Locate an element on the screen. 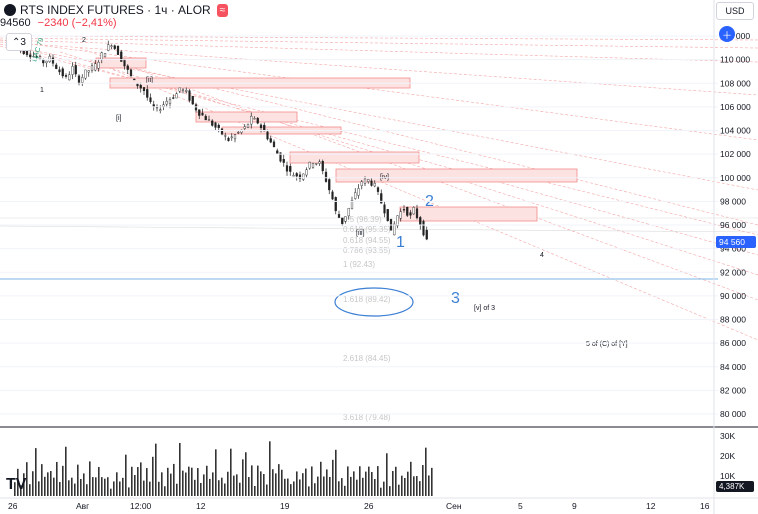 The height and width of the screenshot is (514, 758). fib-level-label: 0.786 (93.55) is located at coordinates (367, 250).